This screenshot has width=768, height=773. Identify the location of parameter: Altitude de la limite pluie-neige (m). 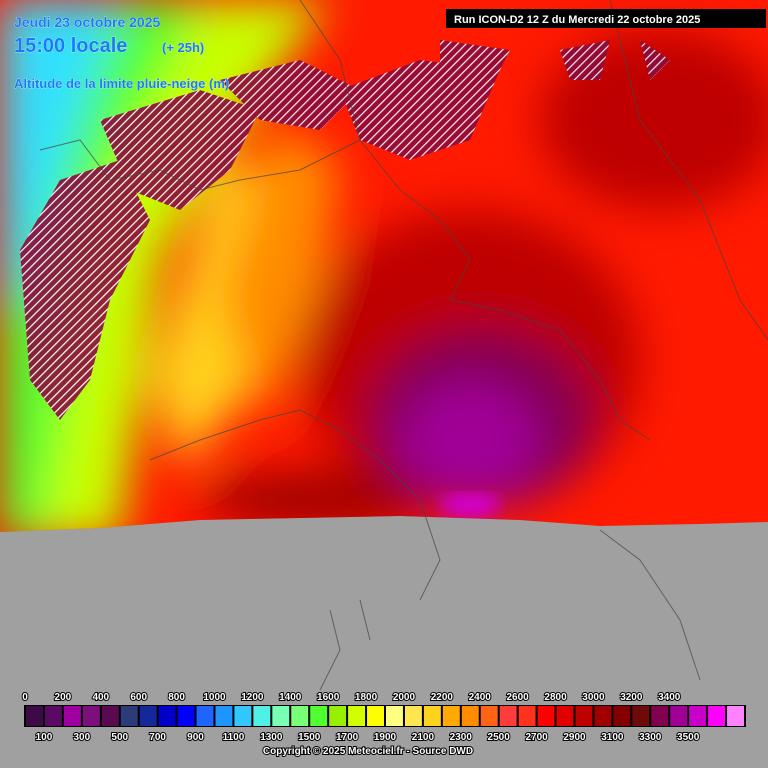
(121, 83).